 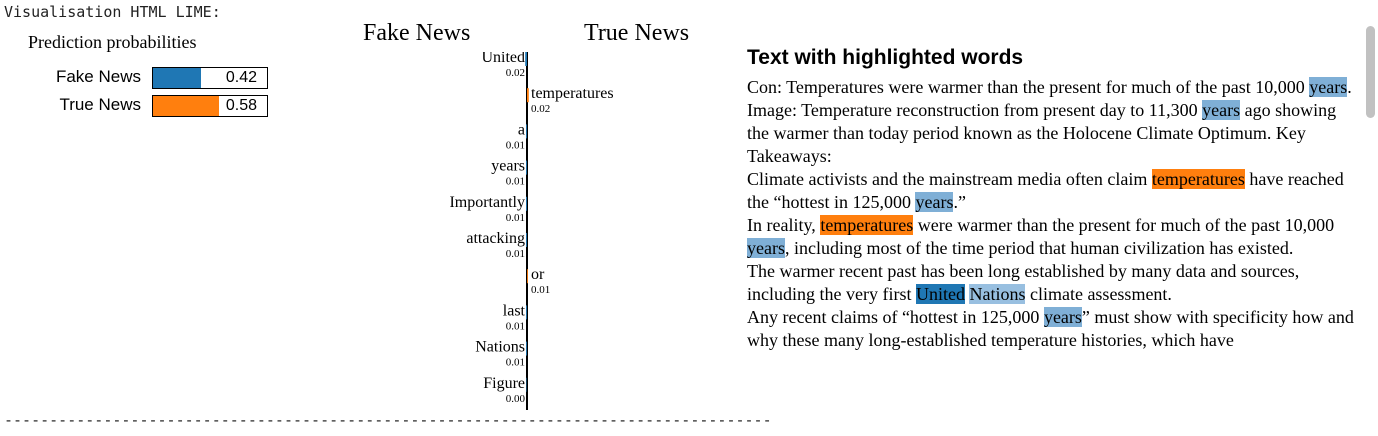 I want to click on text-segment: .”, so click(x=959, y=202).